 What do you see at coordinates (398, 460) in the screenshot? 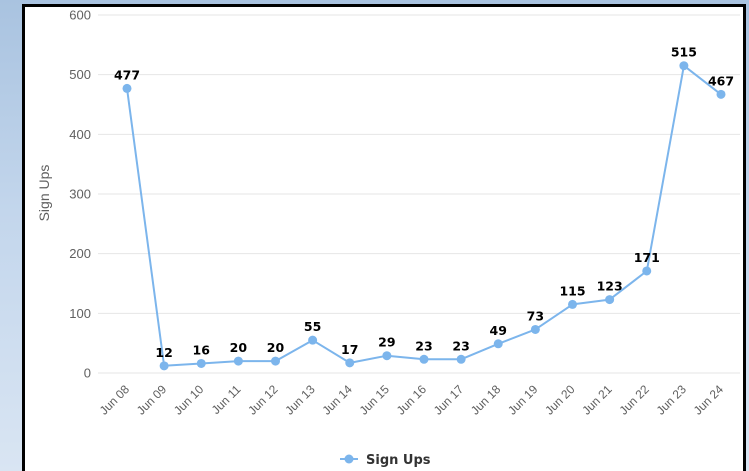
I see `legend-label: Sign Ups` at bounding box center [398, 460].